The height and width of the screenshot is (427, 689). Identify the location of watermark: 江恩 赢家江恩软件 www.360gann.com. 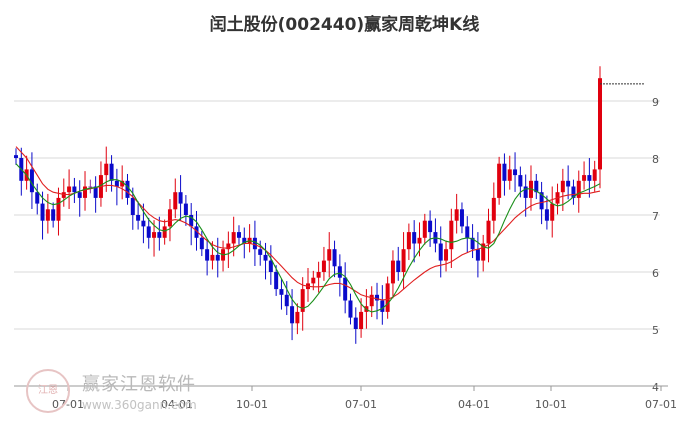
(124, 392).